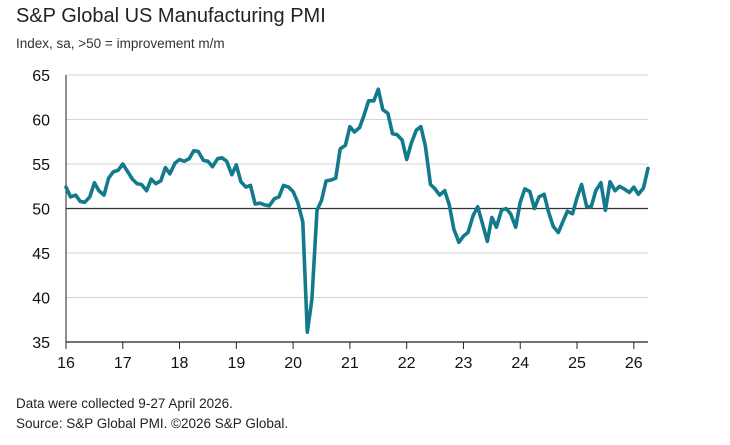  What do you see at coordinates (577, 363) in the screenshot?
I see `x-tick-label-25: 25` at bounding box center [577, 363].